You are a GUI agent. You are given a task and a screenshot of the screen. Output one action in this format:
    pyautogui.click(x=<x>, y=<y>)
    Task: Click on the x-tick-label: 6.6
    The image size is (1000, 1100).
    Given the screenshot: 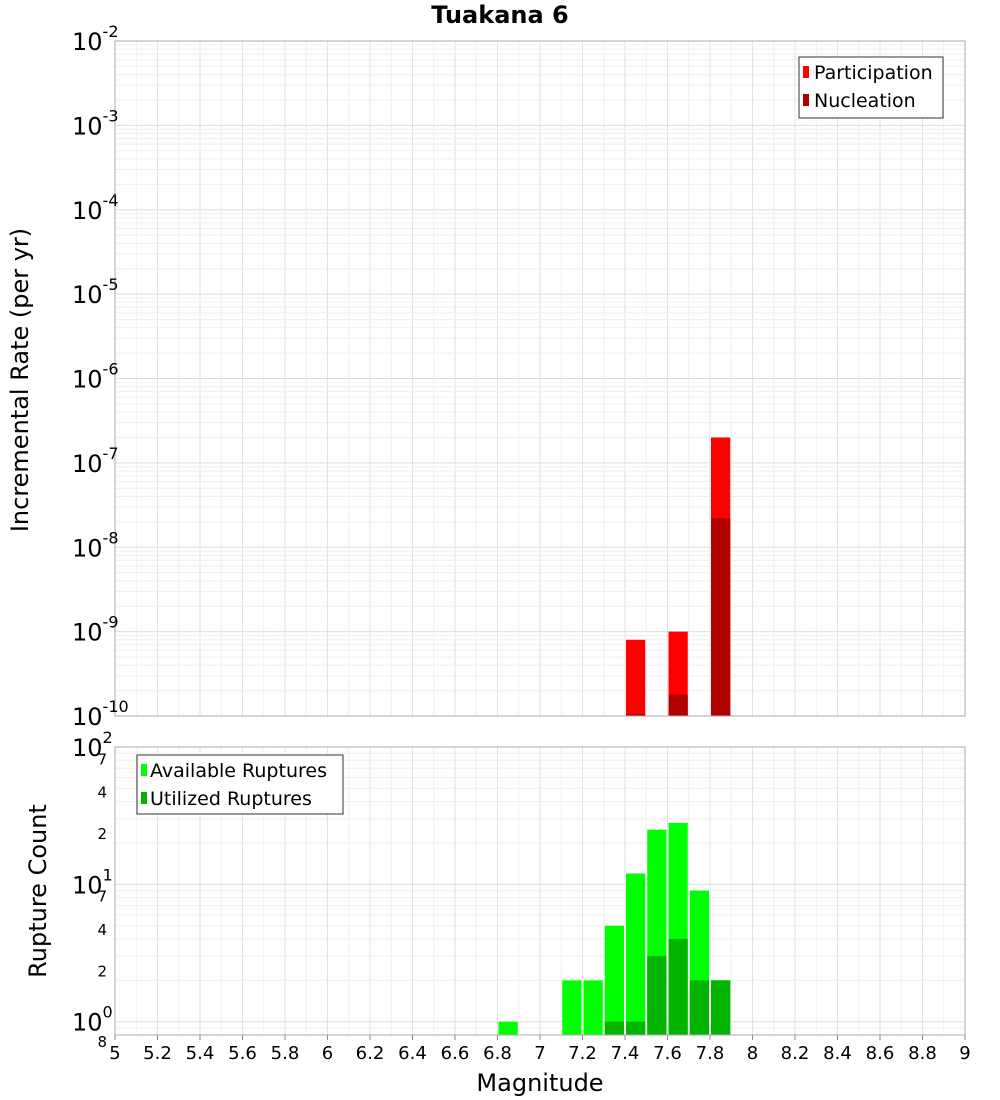 What is the action you would take?
    pyautogui.click(x=455, y=1053)
    